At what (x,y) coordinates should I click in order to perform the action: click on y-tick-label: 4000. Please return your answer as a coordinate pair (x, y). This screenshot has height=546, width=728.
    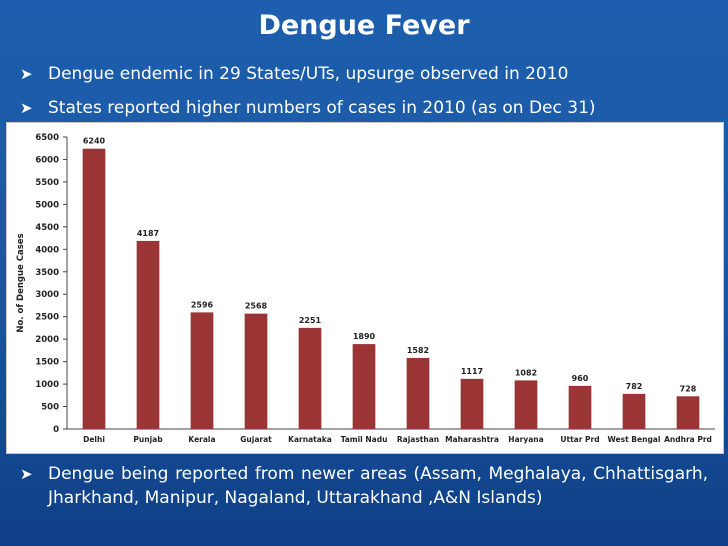
    Looking at the image, I should click on (47, 250).